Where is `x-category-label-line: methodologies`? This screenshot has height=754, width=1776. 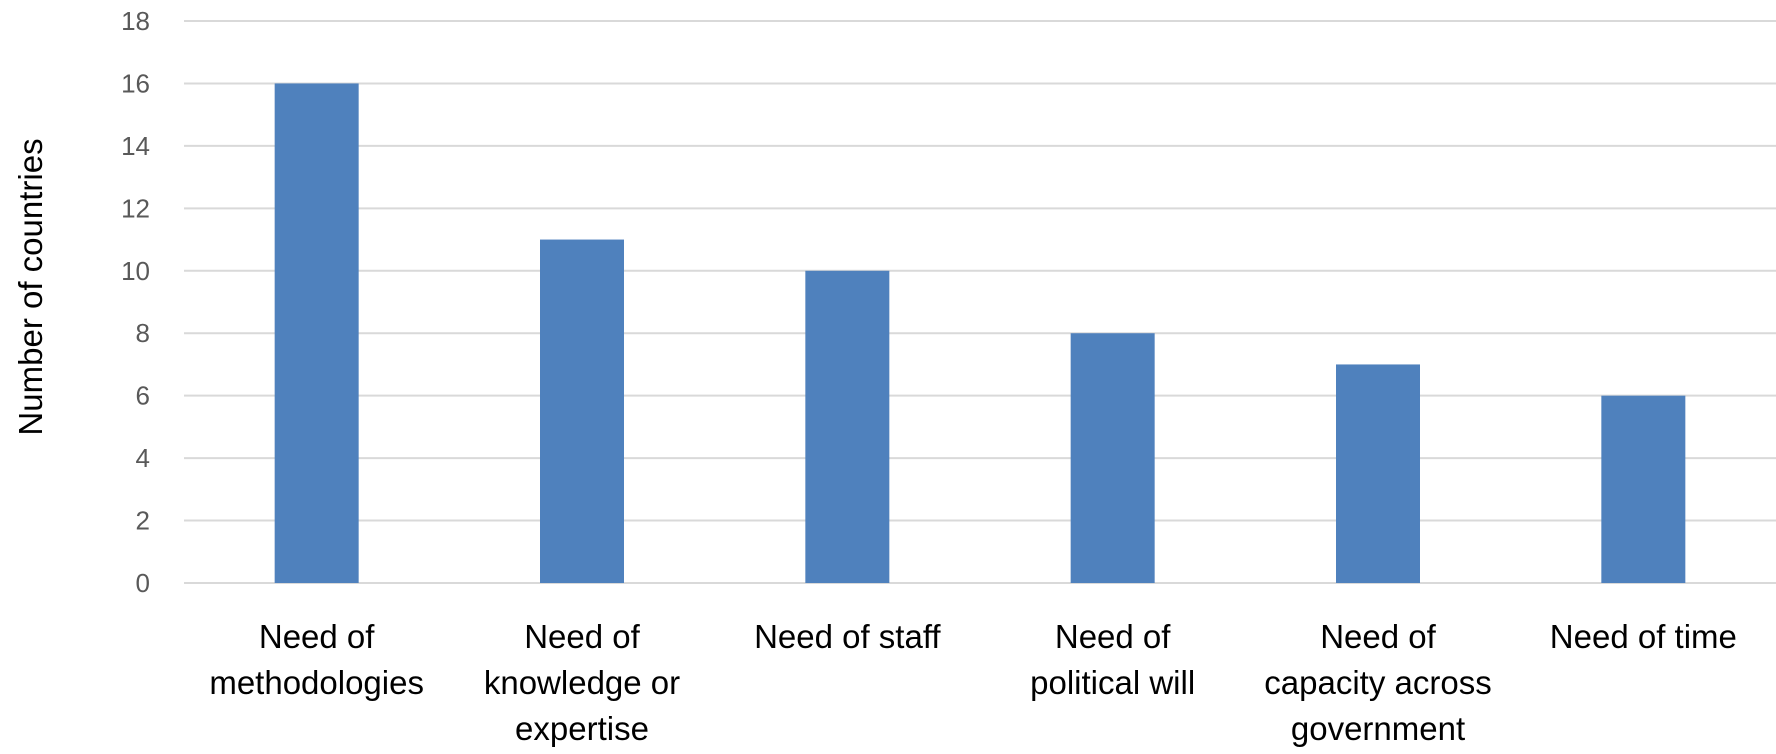 x-category-label-line: methodologies is located at coordinates (316, 682).